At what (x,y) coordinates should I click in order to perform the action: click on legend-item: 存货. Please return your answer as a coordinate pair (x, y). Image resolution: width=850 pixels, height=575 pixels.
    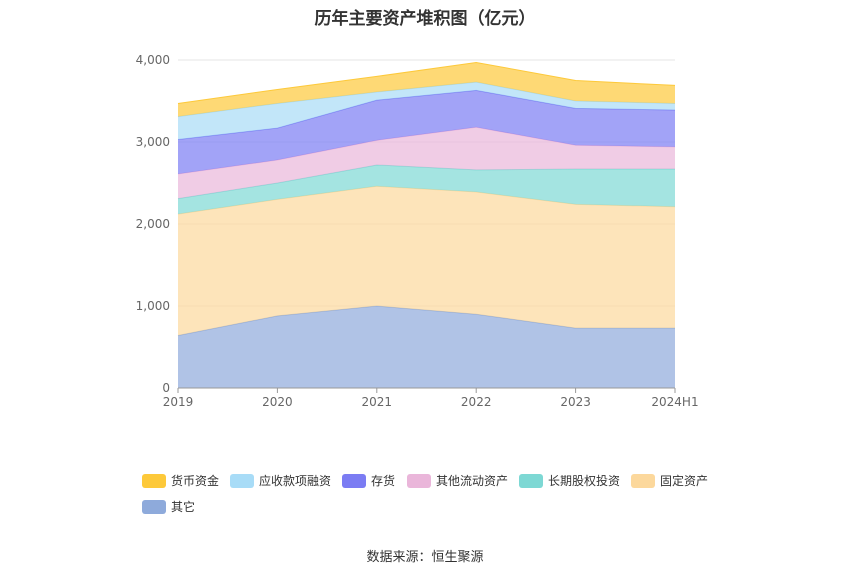
    Looking at the image, I should click on (368, 480).